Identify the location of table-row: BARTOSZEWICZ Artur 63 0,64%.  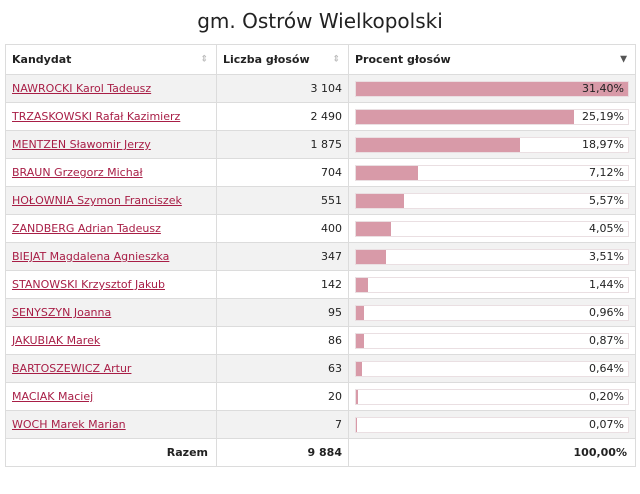
(320, 368).